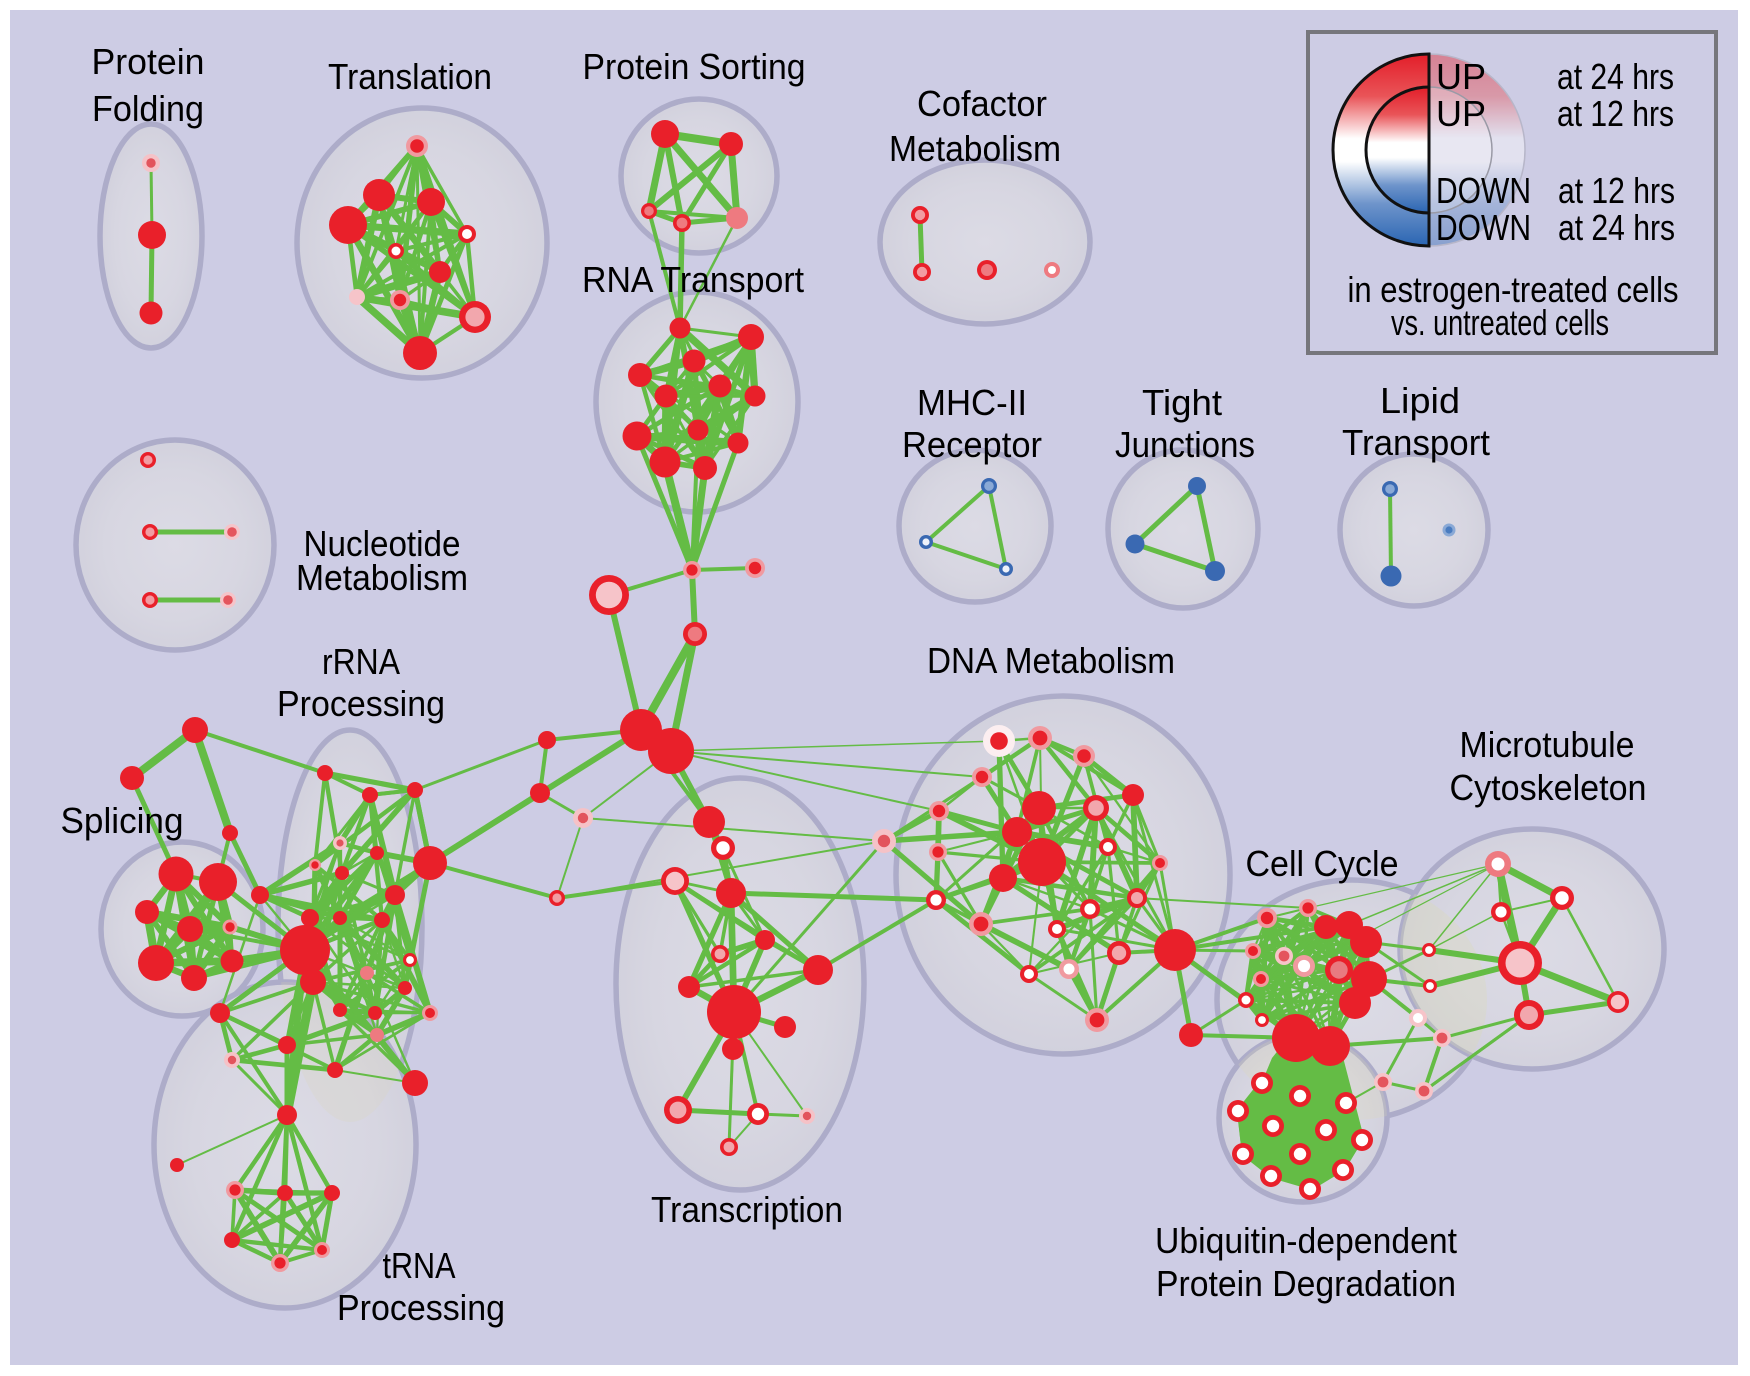 Image resolution: width=1750 pixels, height=1376 pixels. Describe the element at coordinates (148, 108) in the screenshot. I see `svg-text: Folding` at that location.